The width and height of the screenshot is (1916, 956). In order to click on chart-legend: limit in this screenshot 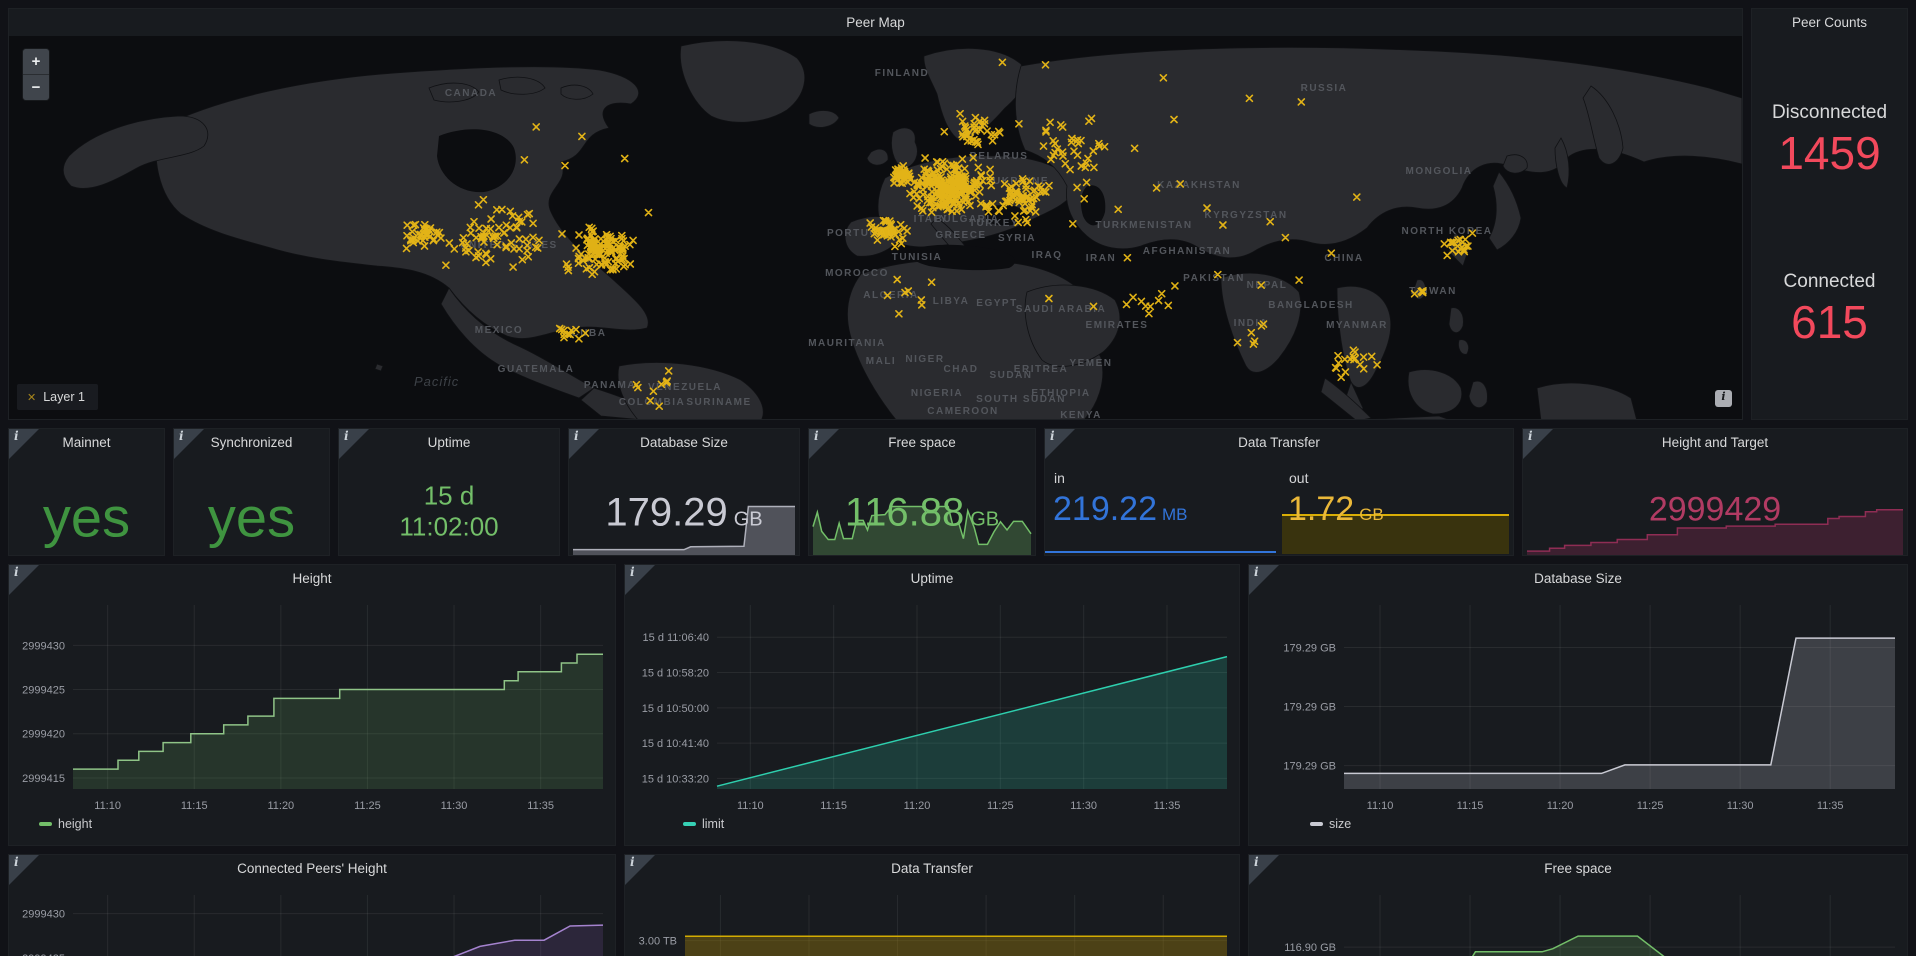, I will do `click(703, 824)`.